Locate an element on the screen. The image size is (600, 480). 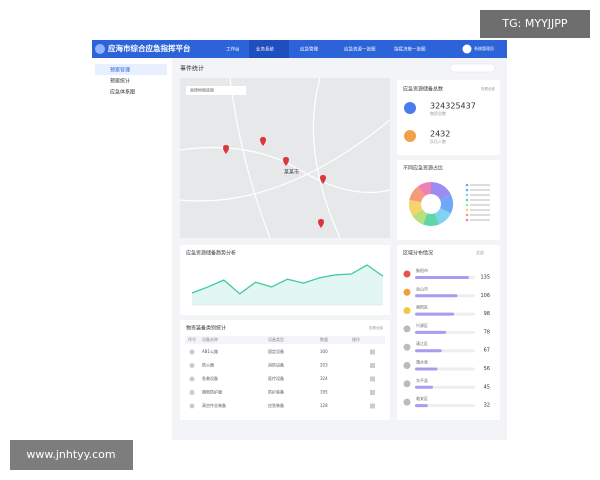
table-header: 设备类型 is located at coordinates (276, 339).